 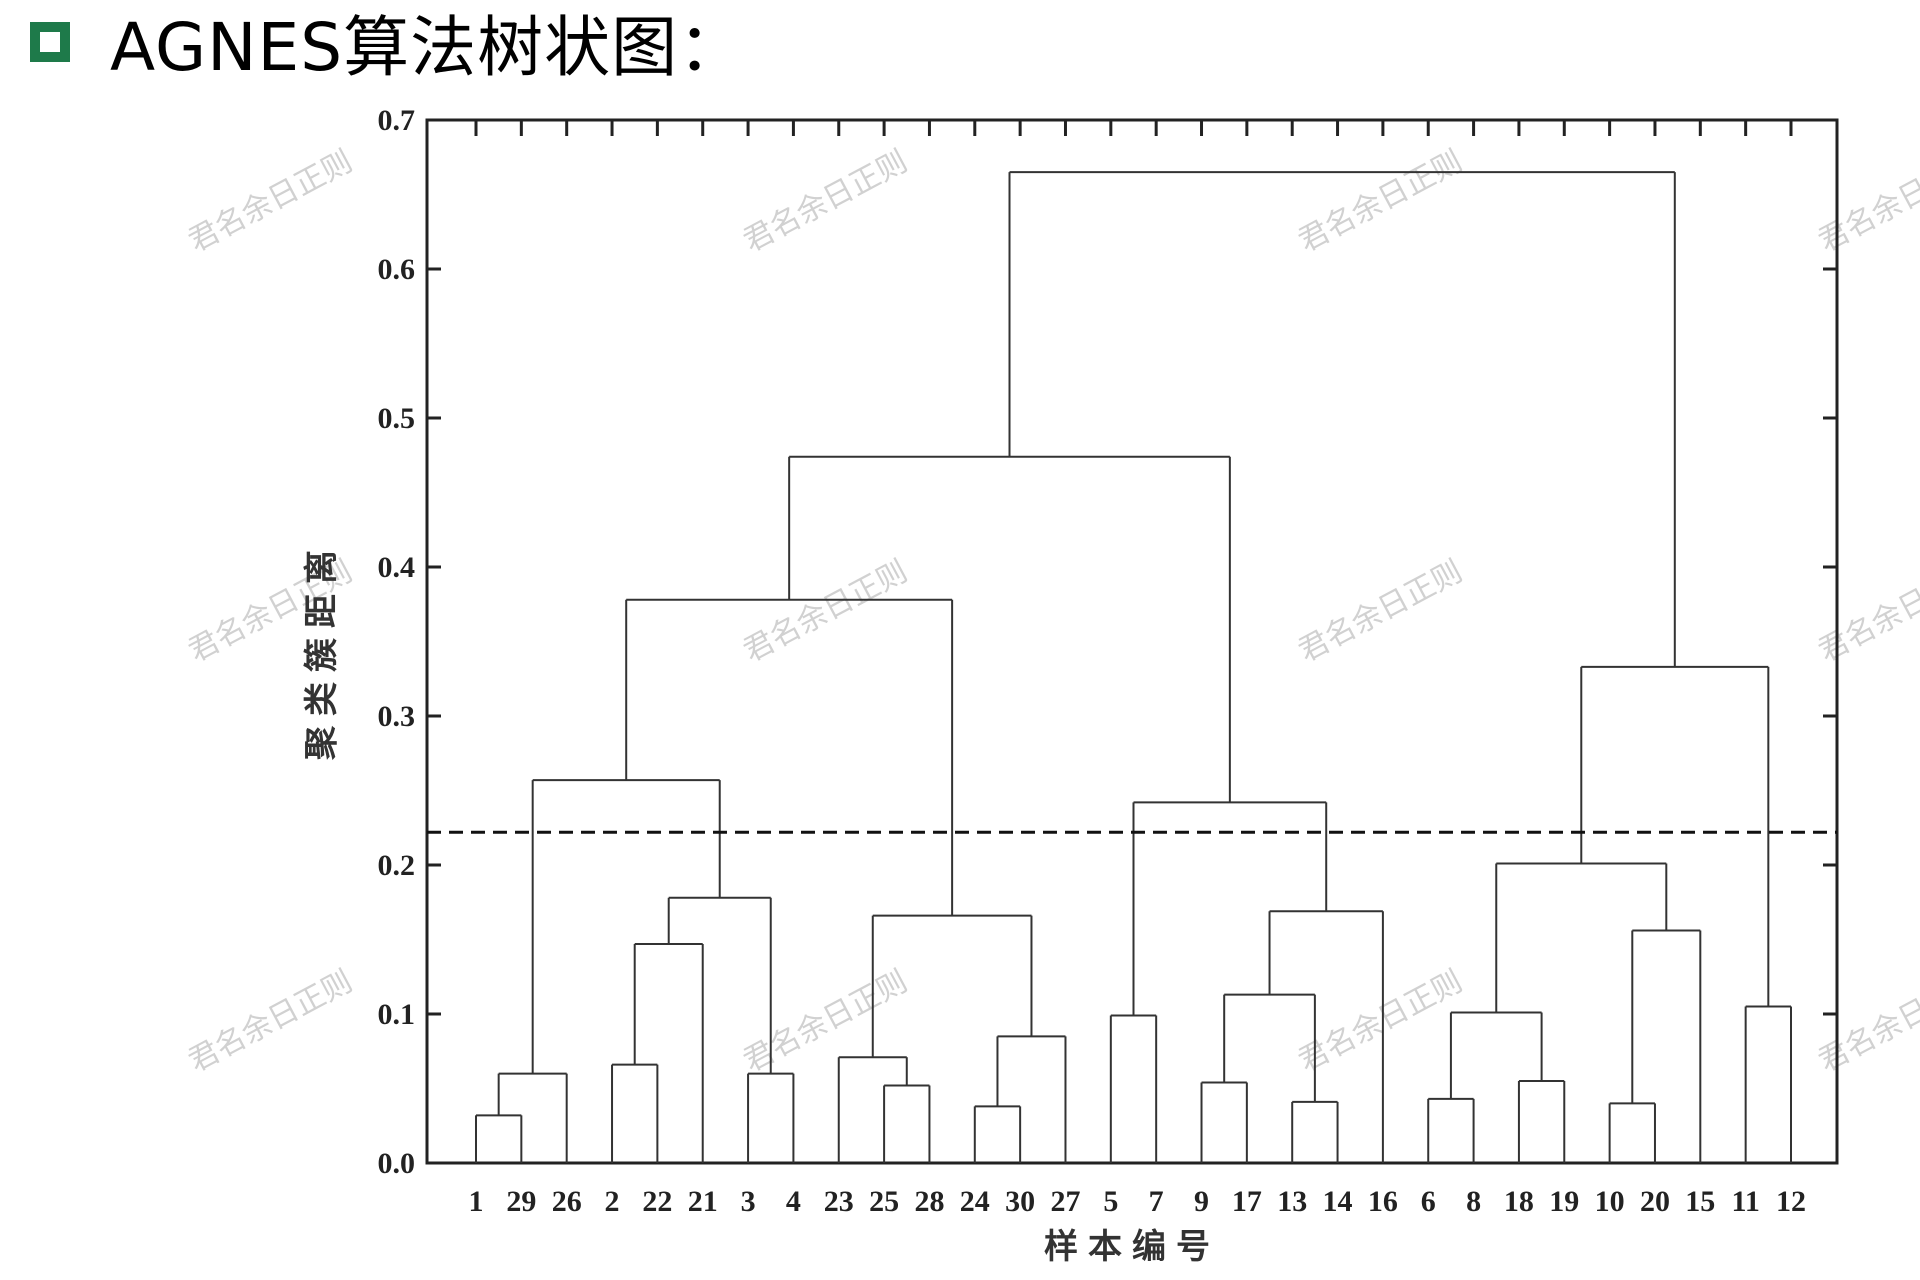 What do you see at coordinates (476, 1201) in the screenshot?
I see `leaf-label: 1` at bounding box center [476, 1201].